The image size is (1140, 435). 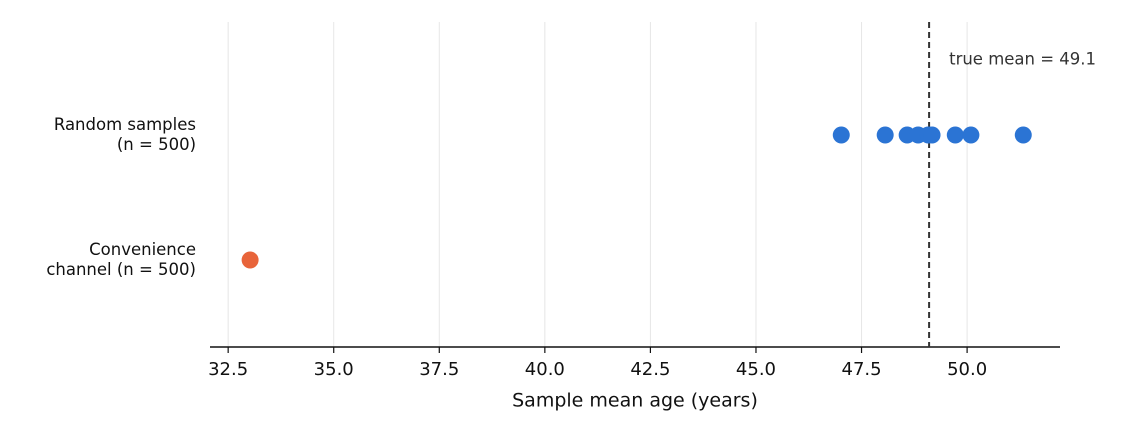 What do you see at coordinates (862, 369) in the screenshot?
I see `x-tick-label: 47.5` at bounding box center [862, 369].